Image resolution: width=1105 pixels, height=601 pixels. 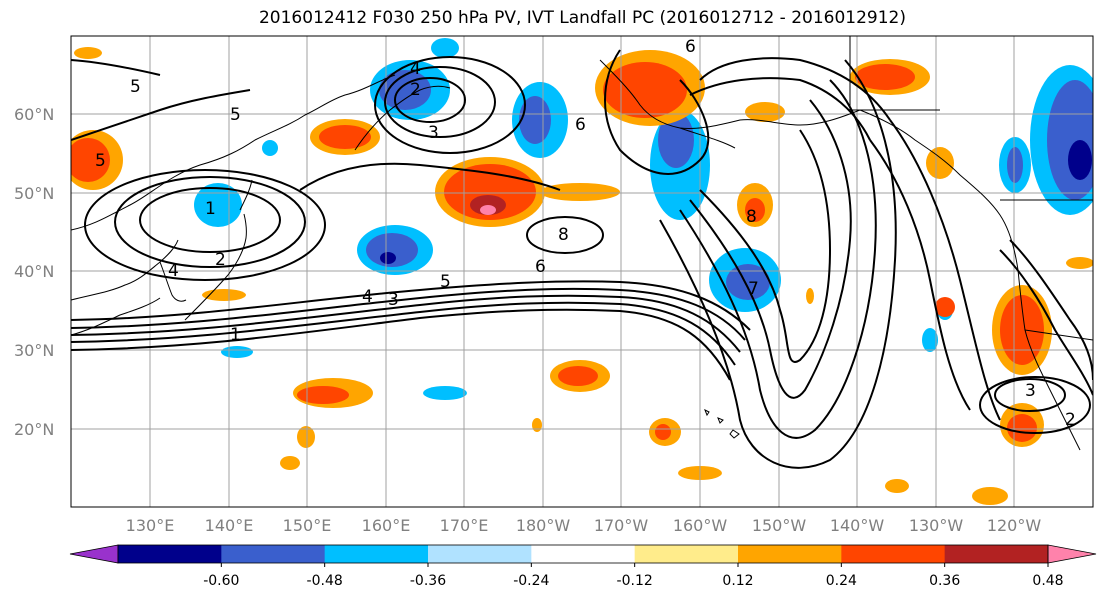 What do you see at coordinates (700, 525) in the screenshot?
I see `lon-label: 160°W` at bounding box center [700, 525].